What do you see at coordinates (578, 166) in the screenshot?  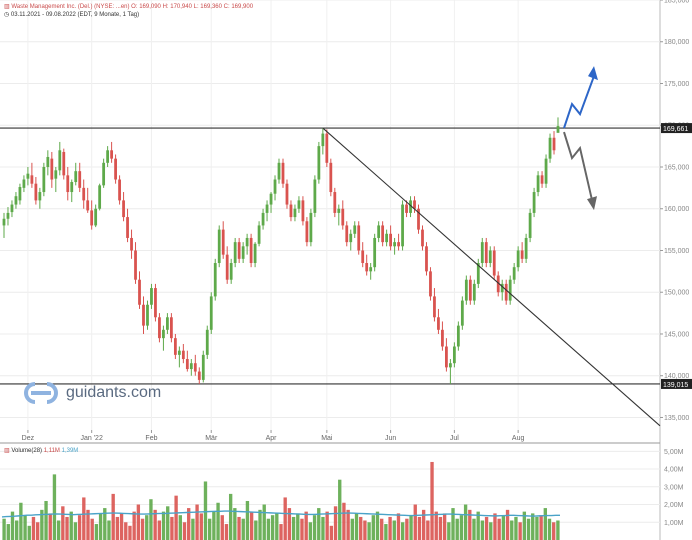 I see `bearish-scenario-arrow` at bounding box center [578, 166].